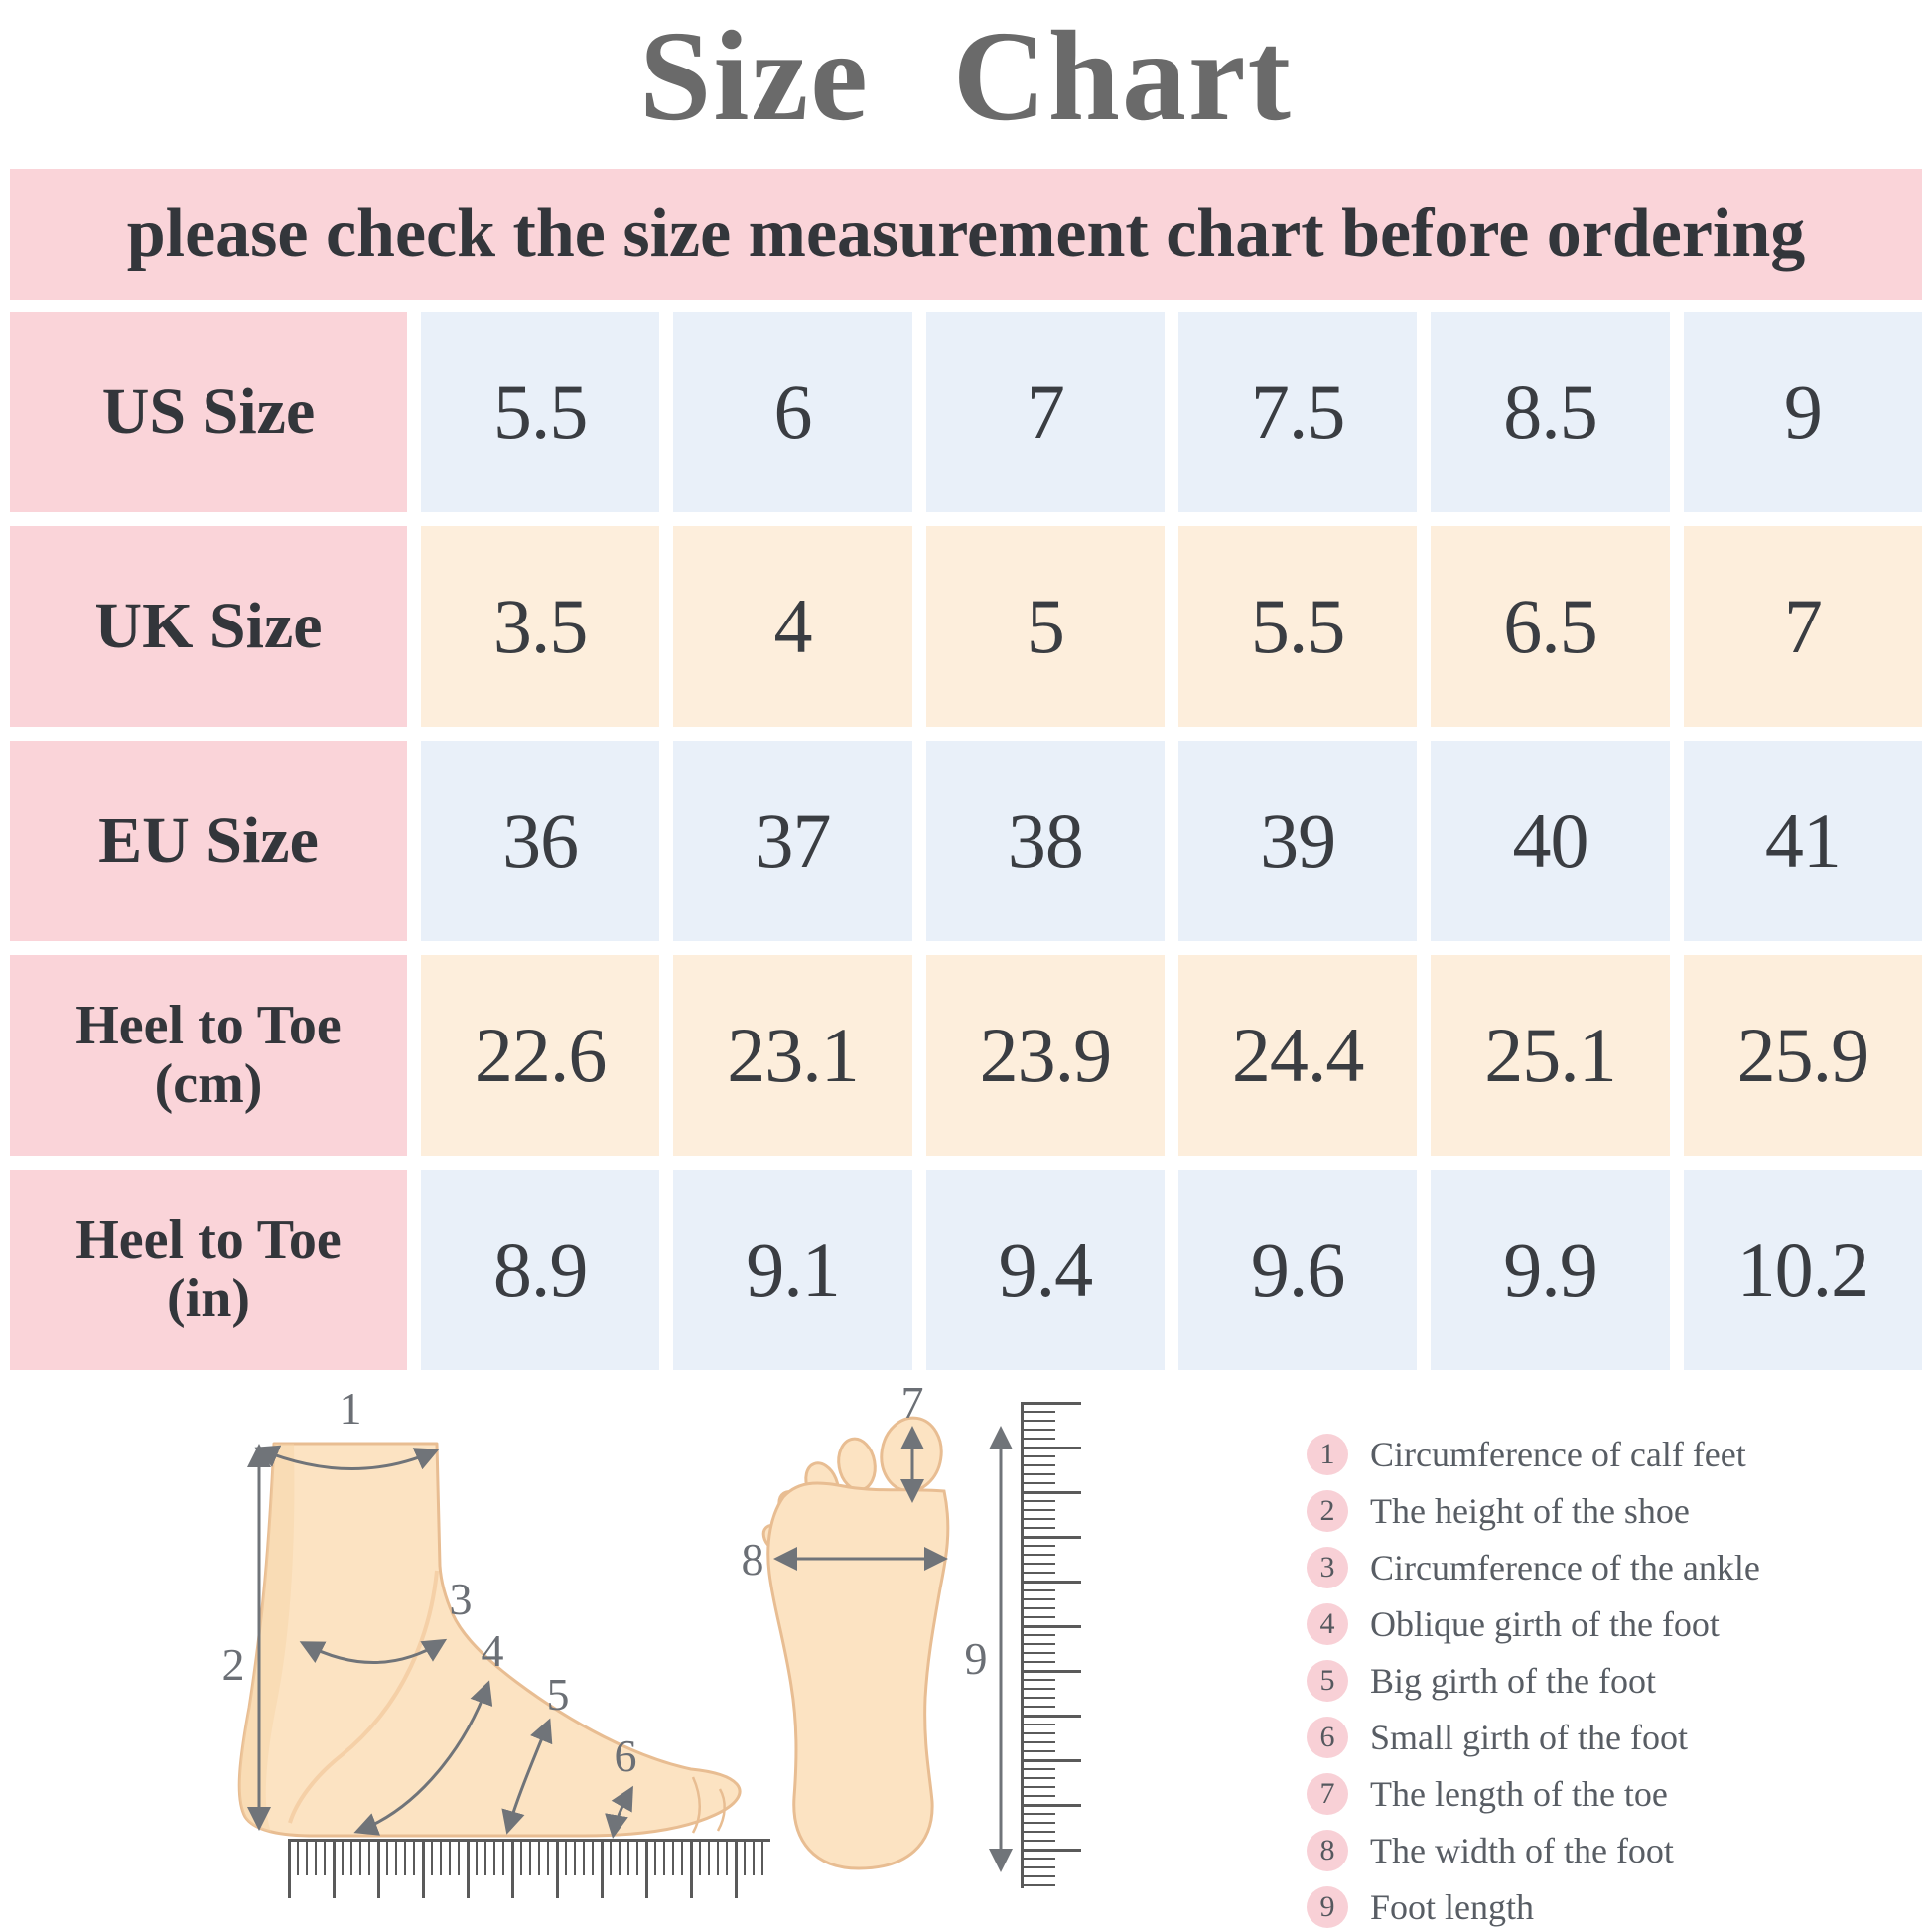 Image resolution: width=1932 pixels, height=1932 pixels. Describe the element at coordinates (626, 1756) in the screenshot. I see `measure-label-6: 6` at that location.